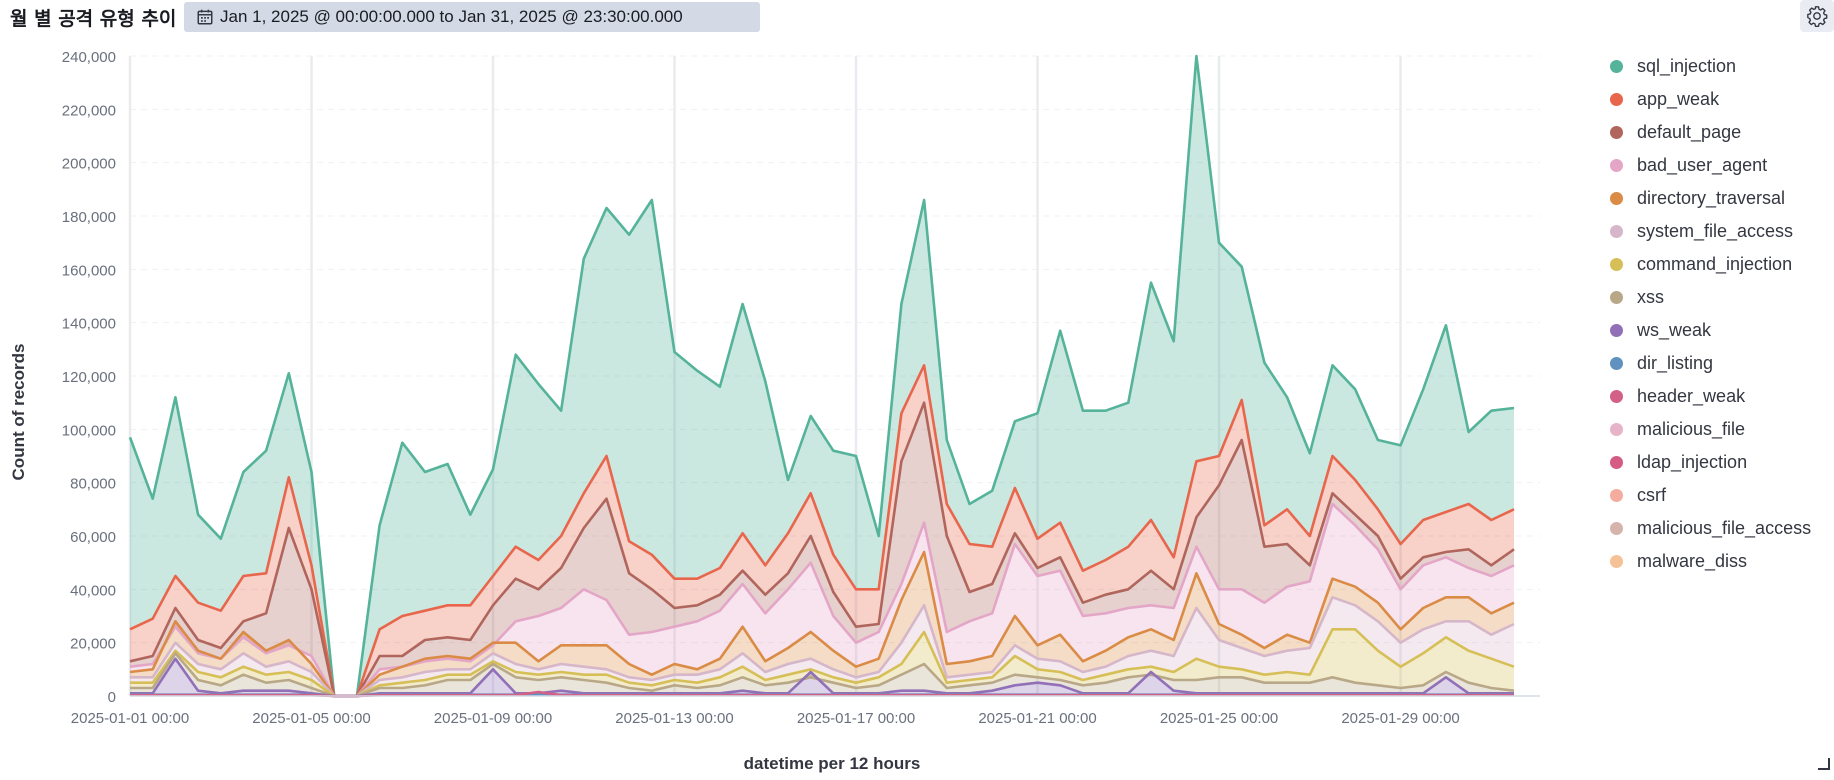  I want to click on legend-item-malicious-file: malicious_file, so click(1707, 429).